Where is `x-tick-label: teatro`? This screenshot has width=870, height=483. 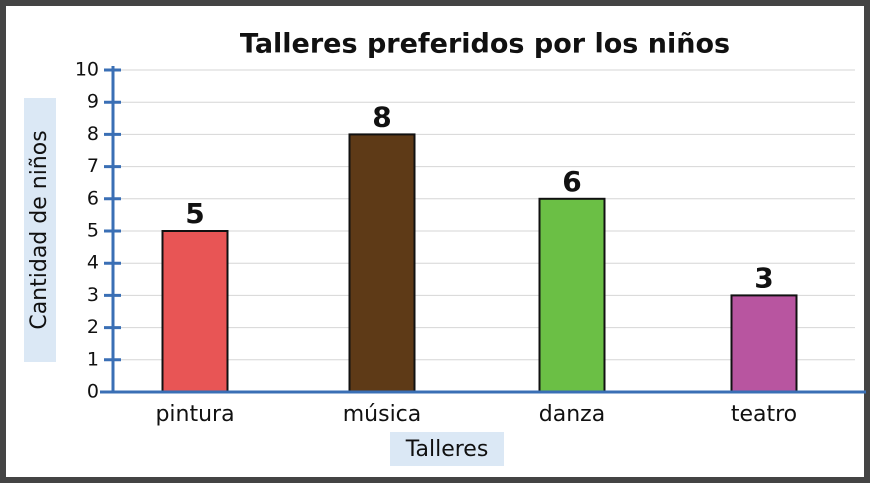
x-tick-label: teatro is located at coordinates (764, 414).